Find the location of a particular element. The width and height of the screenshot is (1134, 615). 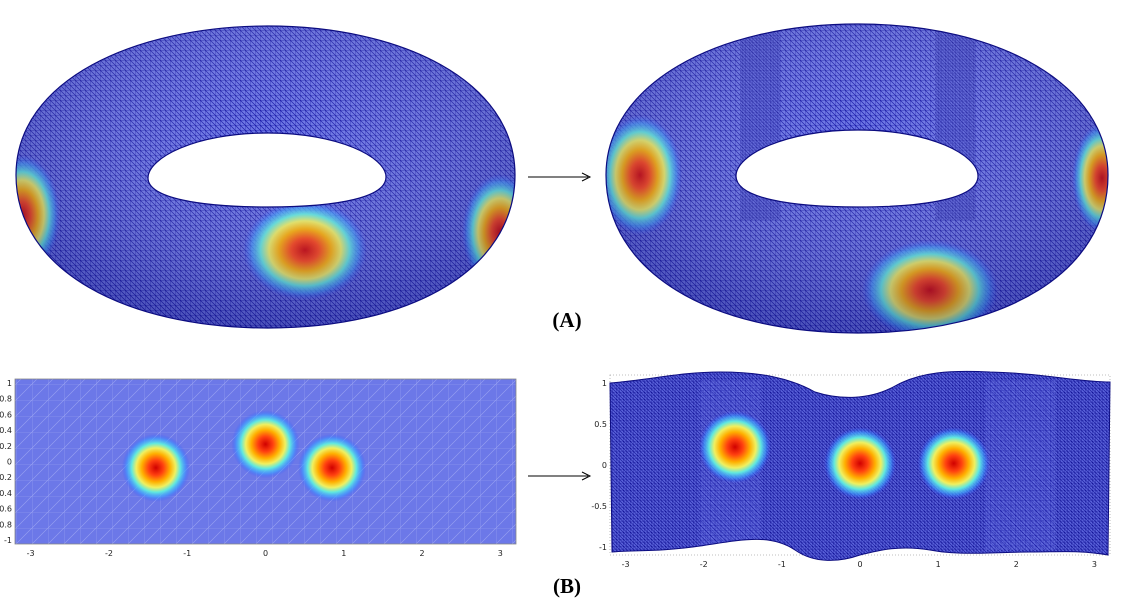

left-plot-xtick-label: 1 is located at coordinates (343, 553).